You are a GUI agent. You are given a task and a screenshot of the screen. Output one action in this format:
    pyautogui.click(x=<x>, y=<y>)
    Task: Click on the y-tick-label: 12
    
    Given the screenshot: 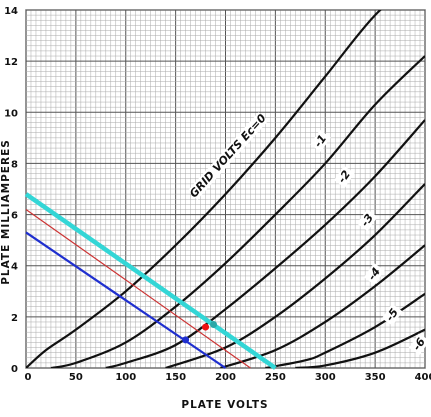 What is the action you would take?
    pyautogui.click(x=11, y=62)
    